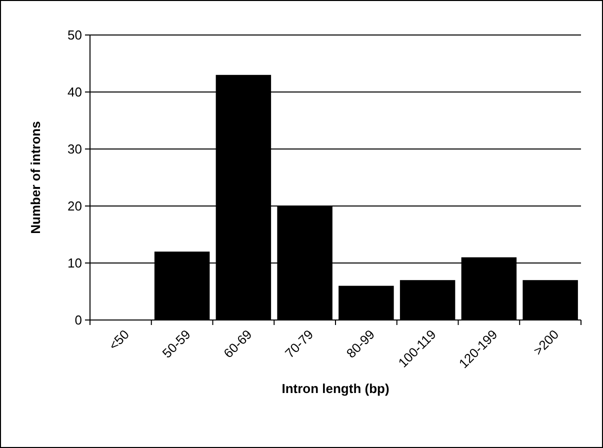 This screenshot has height=448, width=603. I want to click on y-tick-label: 10, so click(75, 263).